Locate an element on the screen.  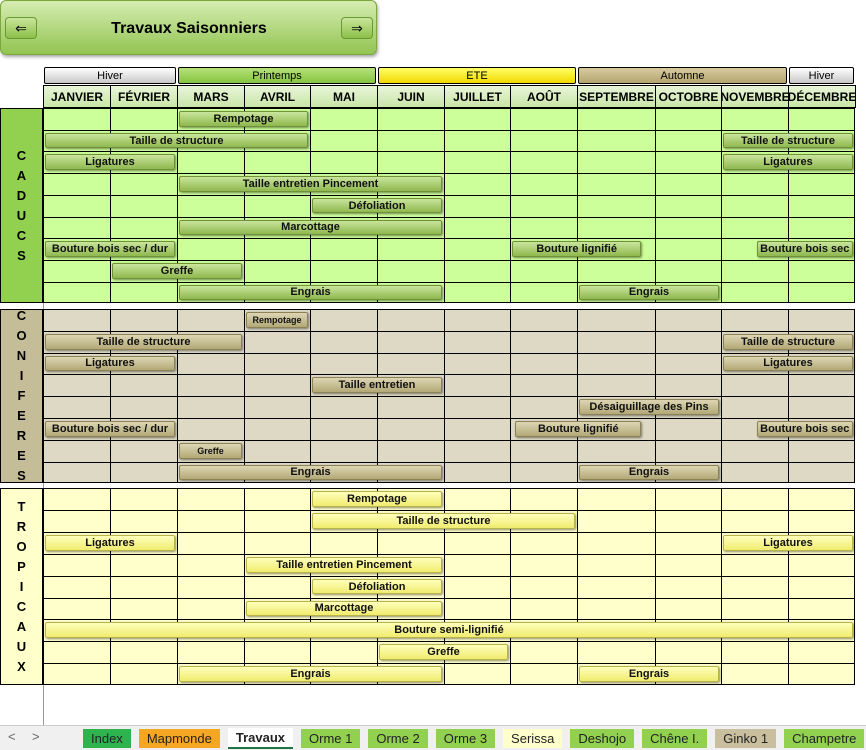
task-bar: Bouture semi-lignifié is located at coordinates (449, 630).